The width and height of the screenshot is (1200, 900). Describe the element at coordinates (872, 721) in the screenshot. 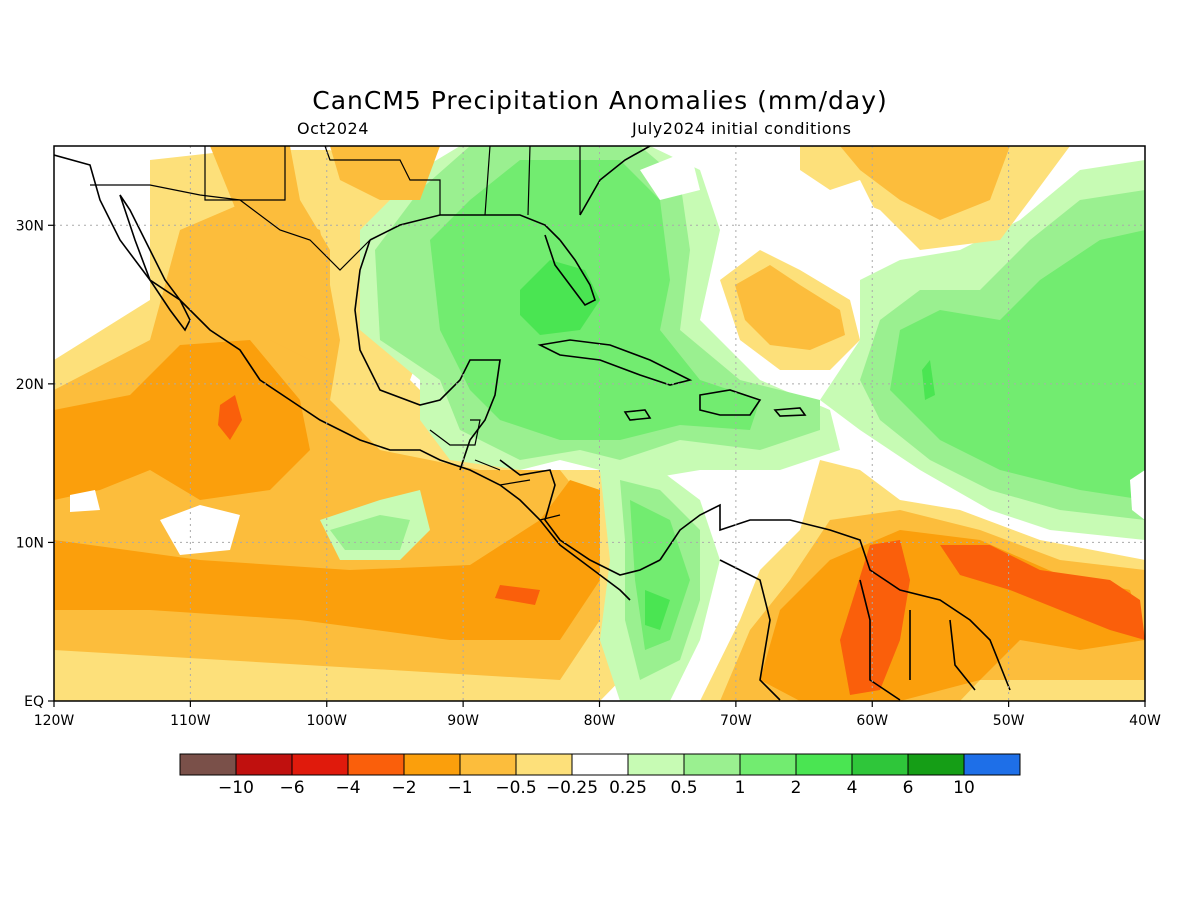

I see `x-tick-label: 60W` at that location.